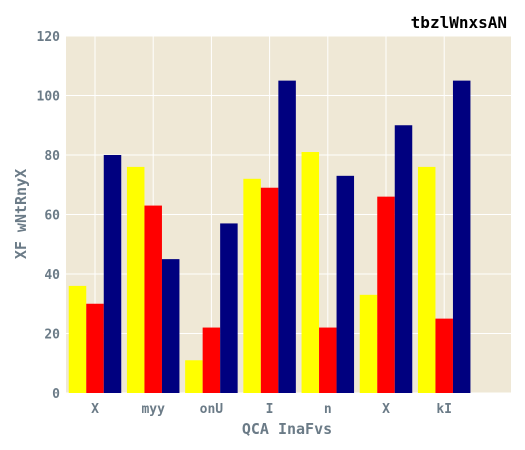 The height and width of the screenshot is (450, 525). Describe the element at coordinates (459, 22) in the screenshot. I see `chart-title: tbzlWnxsAN` at that location.